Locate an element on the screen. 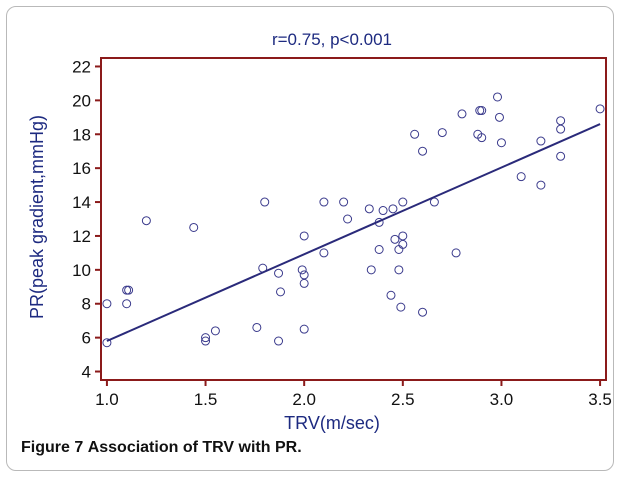 The height and width of the screenshot is (478, 622). x-tick-label: 3.5 is located at coordinates (600, 399).